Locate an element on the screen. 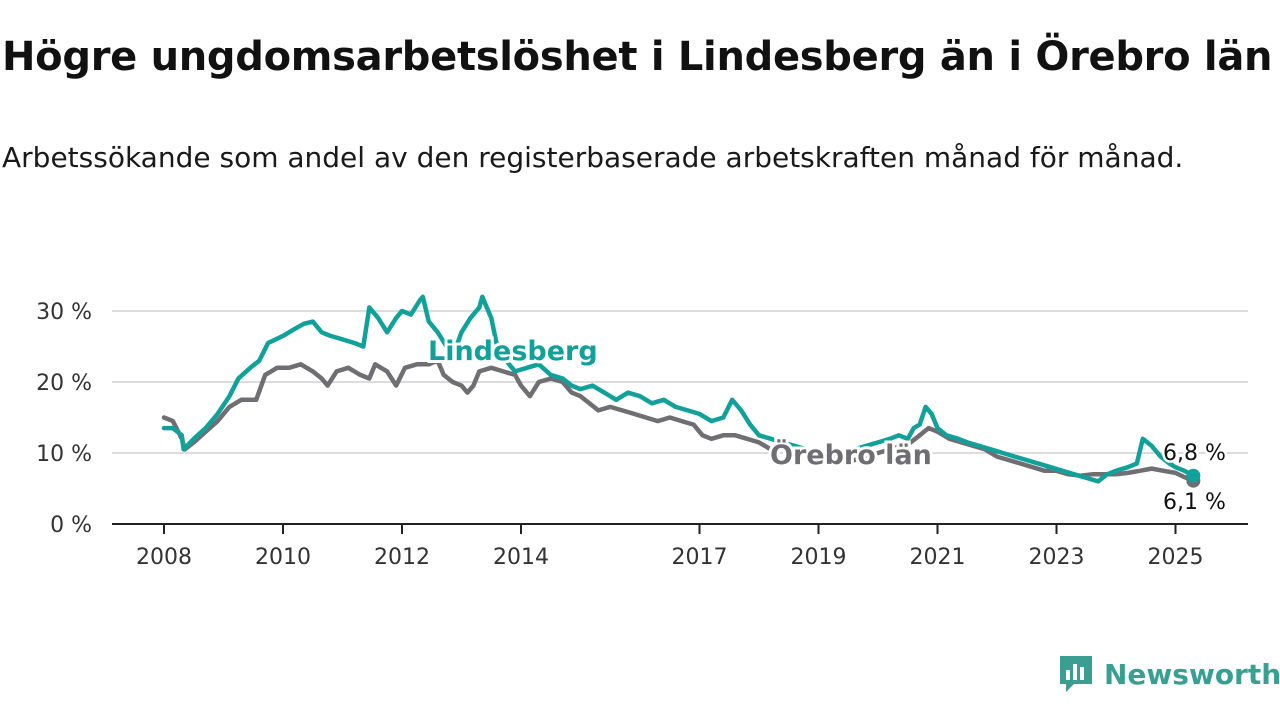  end-point-lindesberg is located at coordinates (1193, 475).